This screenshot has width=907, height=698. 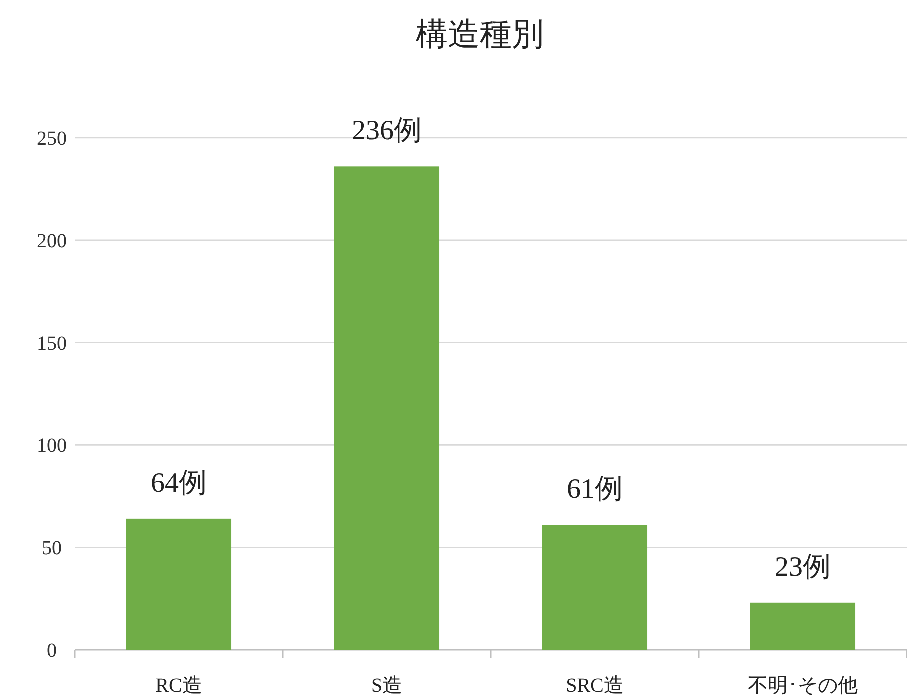 What do you see at coordinates (52, 139) in the screenshot?
I see `y-tick-label: 250` at bounding box center [52, 139].